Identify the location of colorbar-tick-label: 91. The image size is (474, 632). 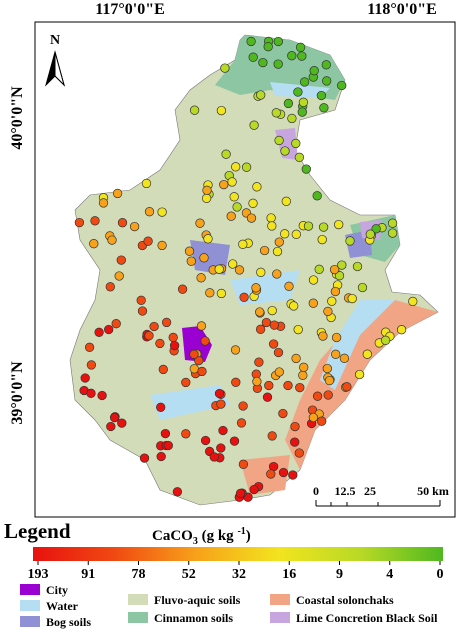
(88, 574).